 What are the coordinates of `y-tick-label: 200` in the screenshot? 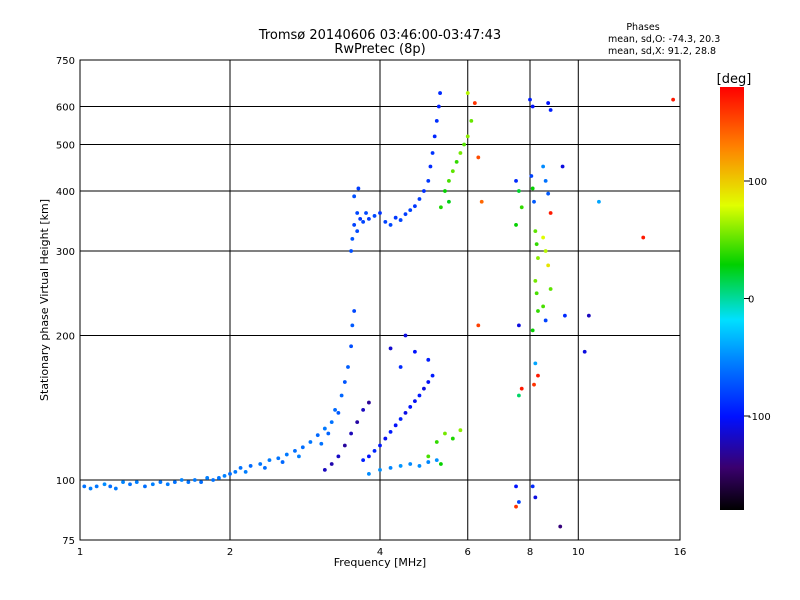 It's located at (65, 337).